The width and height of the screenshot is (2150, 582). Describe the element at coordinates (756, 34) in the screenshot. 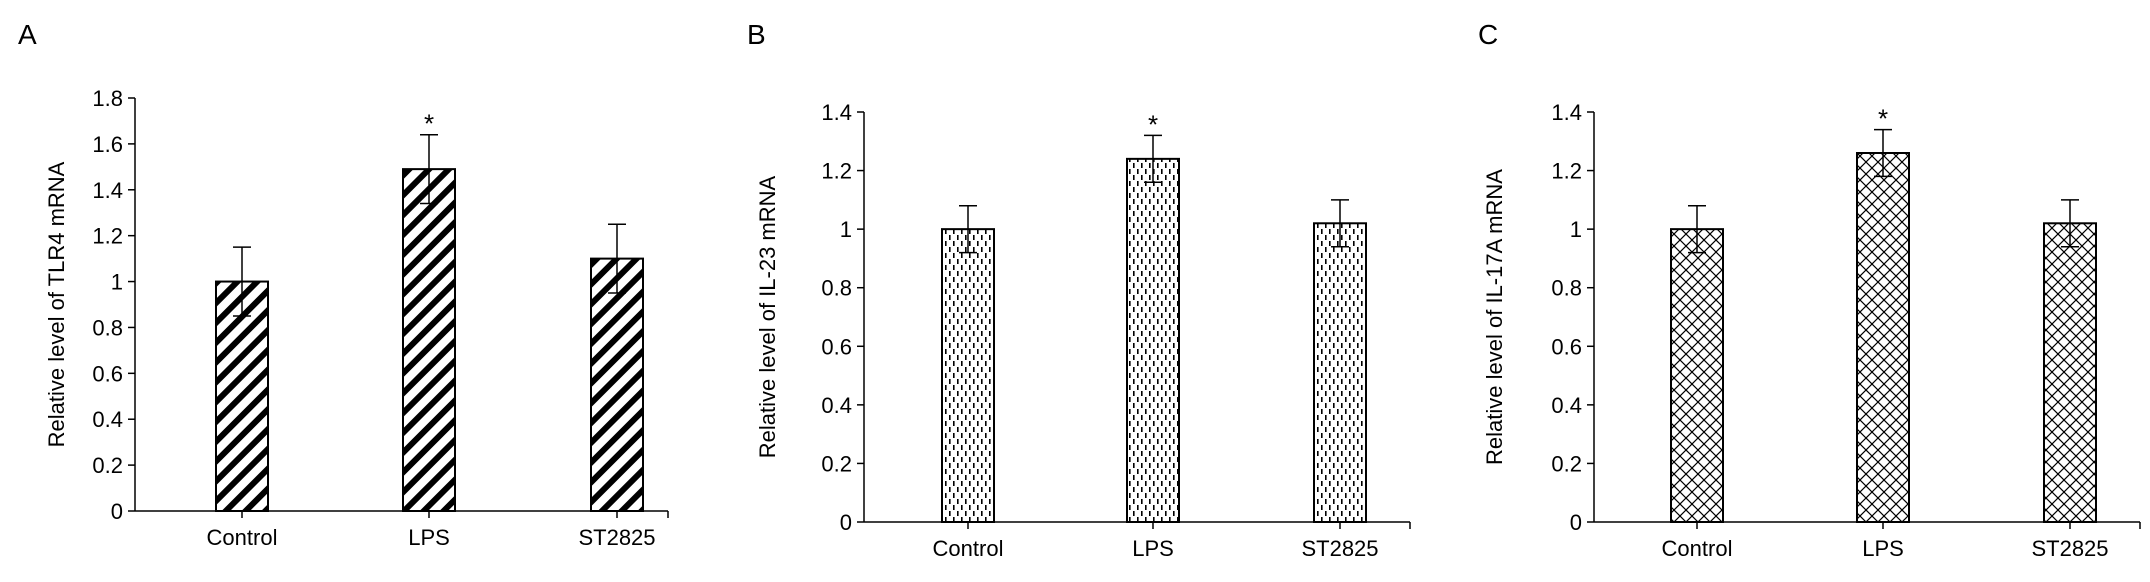

I see `panel-letter: B` at that location.